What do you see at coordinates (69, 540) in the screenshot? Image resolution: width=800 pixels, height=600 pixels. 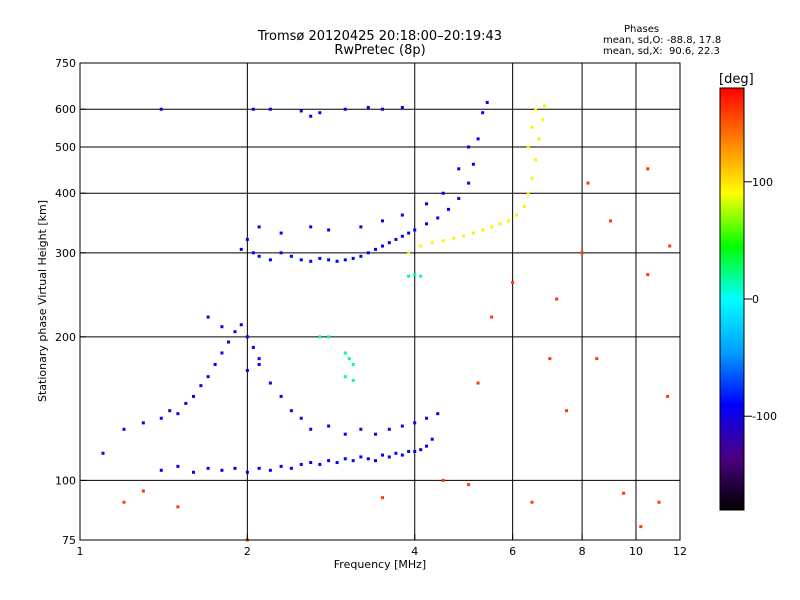 I see `y-tick-label: 75` at bounding box center [69, 540].